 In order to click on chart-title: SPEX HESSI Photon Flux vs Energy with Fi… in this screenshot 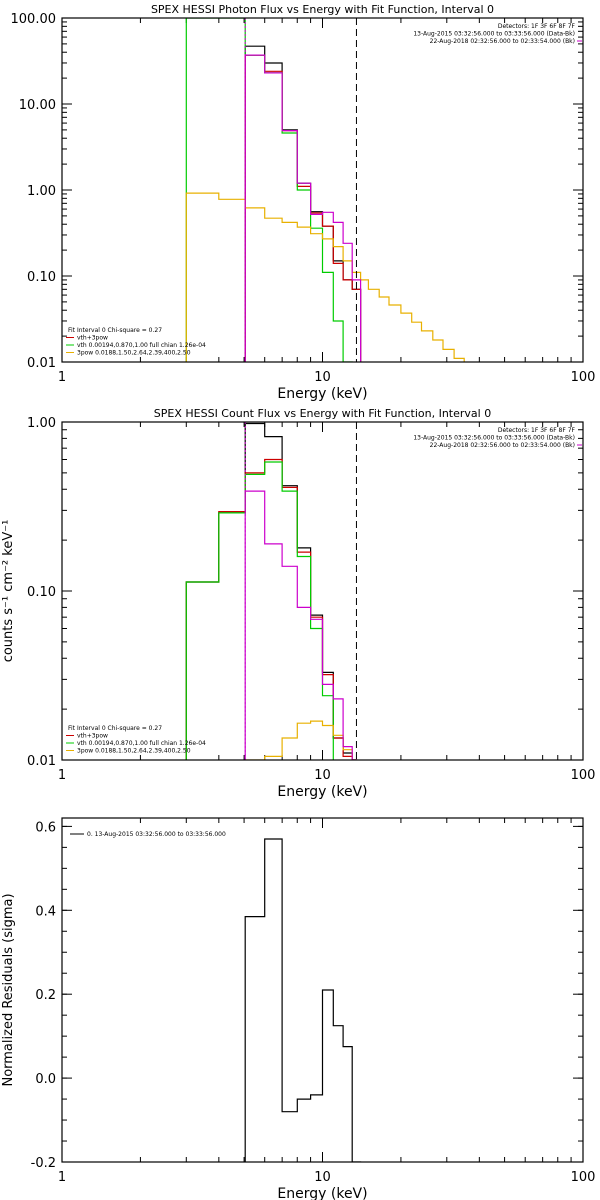, I will do `click(322, 9)`.